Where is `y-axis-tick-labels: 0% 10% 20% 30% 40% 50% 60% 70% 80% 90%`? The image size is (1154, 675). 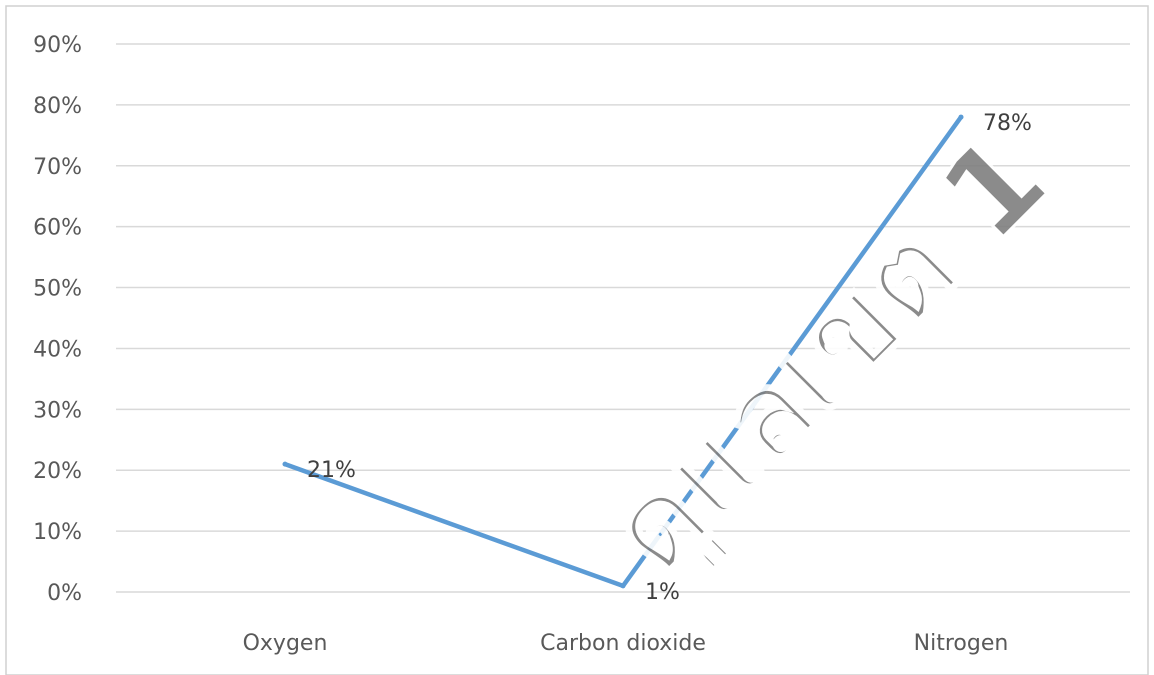
y-axis-tick-labels: 0% 10% 20% 30% 40% 50% 60% 70% 80% 90% is located at coordinates (57, 319).